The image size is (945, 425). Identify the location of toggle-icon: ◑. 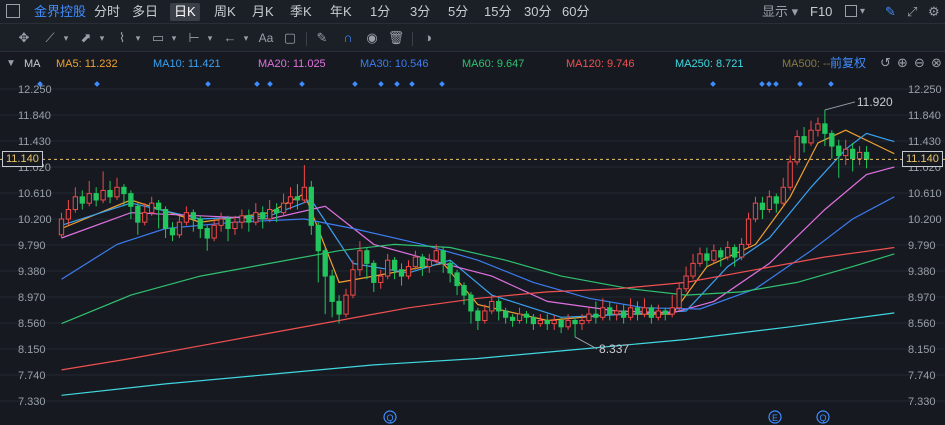
(428, 37).